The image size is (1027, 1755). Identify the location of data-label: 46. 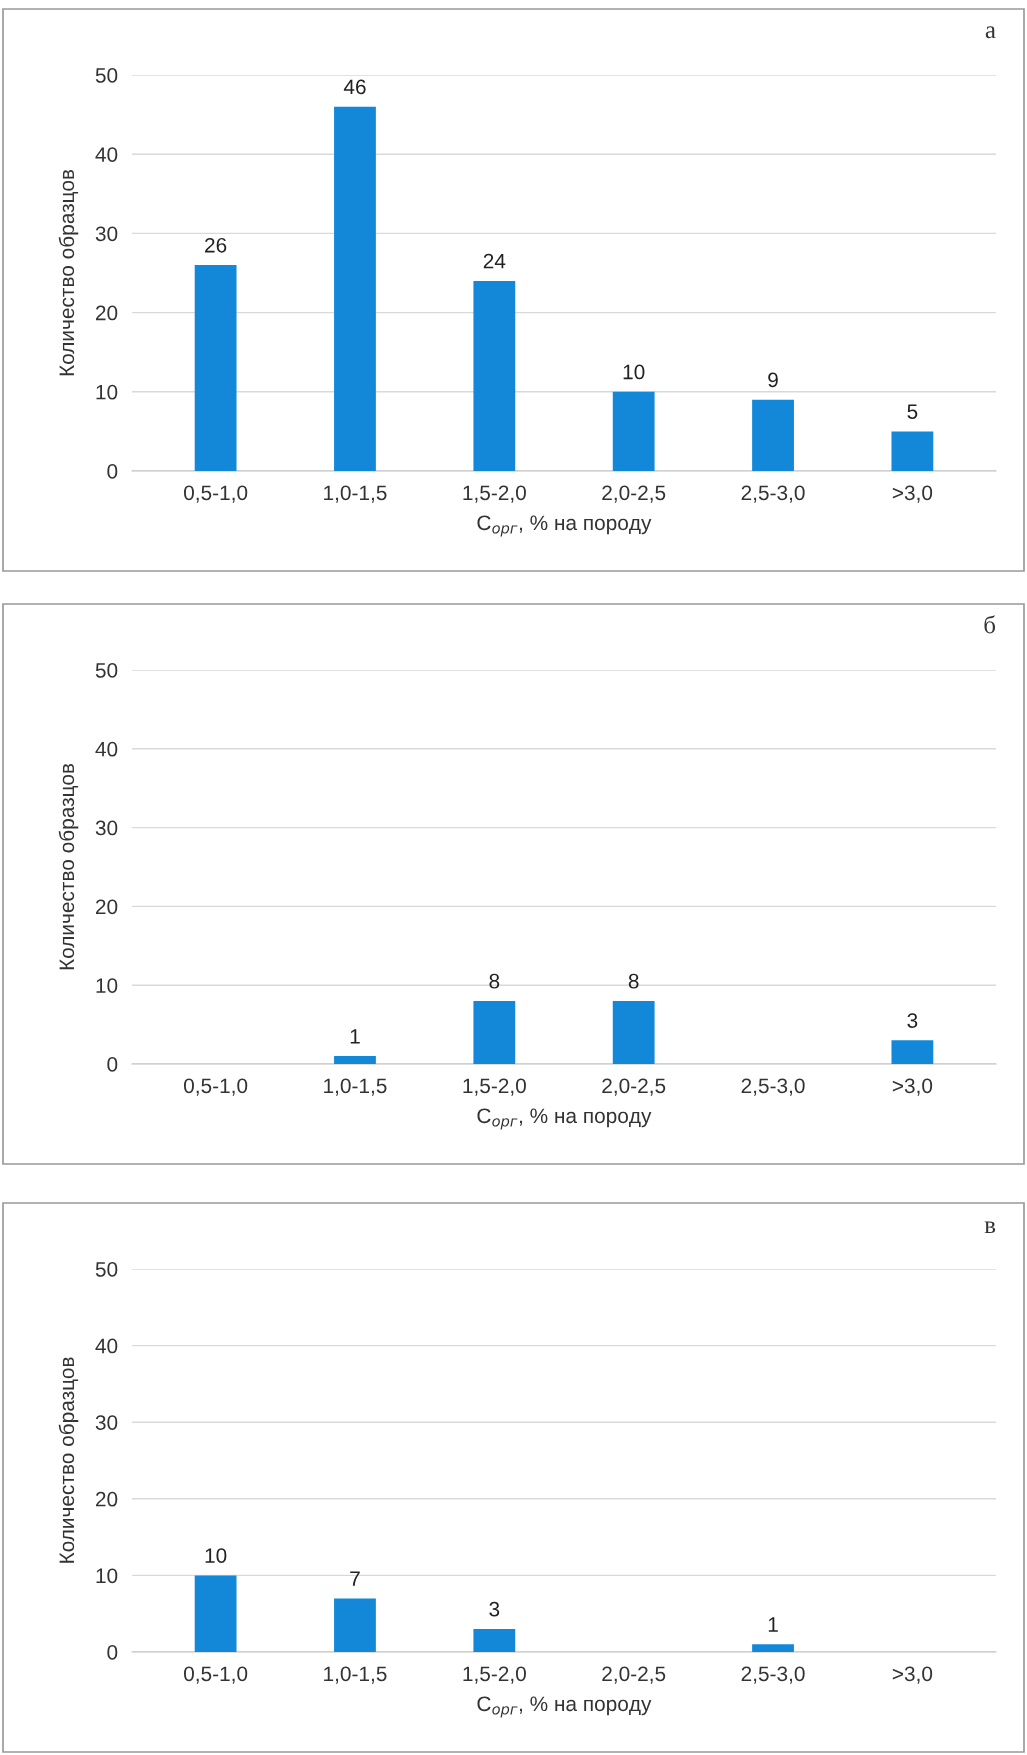
(354, 87).